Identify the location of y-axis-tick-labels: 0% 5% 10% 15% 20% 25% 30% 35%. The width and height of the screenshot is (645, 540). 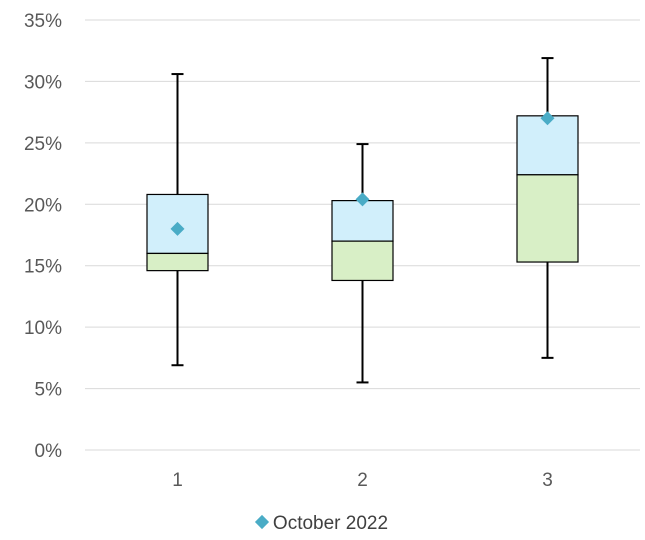
(43, 236).